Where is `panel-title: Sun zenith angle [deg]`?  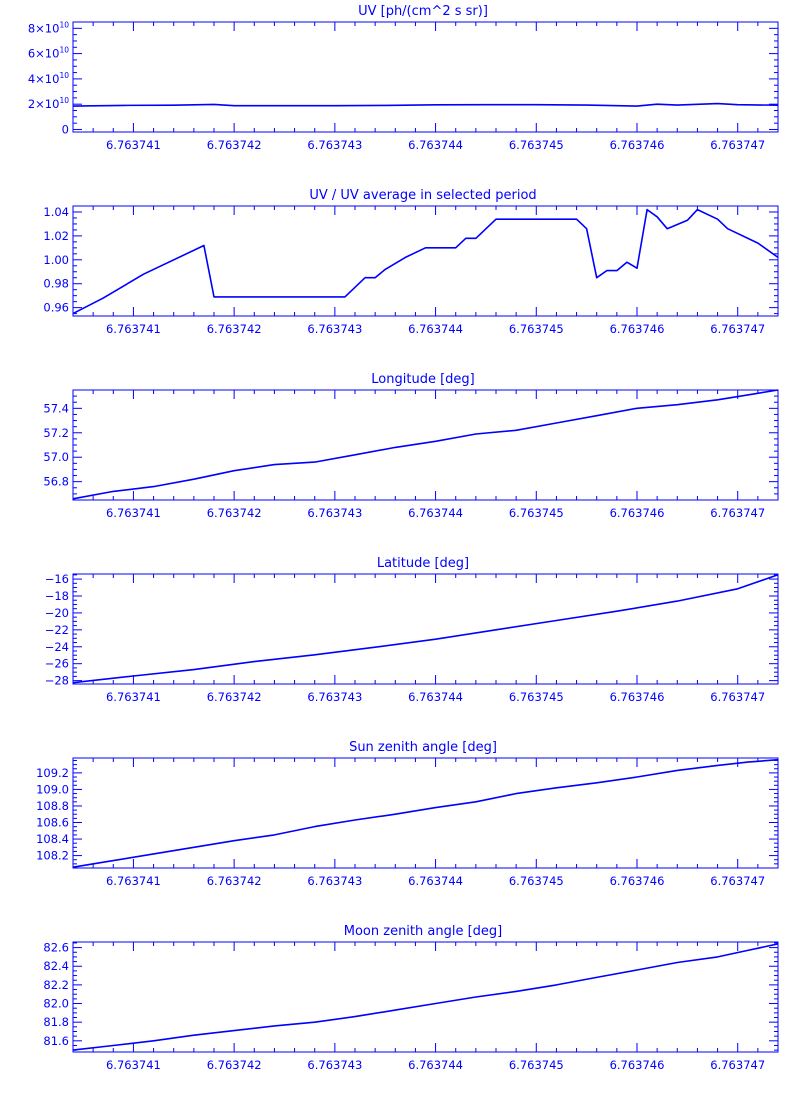 panel-title: Sun zenith angle [deg] is located at coordinates (423, 747).